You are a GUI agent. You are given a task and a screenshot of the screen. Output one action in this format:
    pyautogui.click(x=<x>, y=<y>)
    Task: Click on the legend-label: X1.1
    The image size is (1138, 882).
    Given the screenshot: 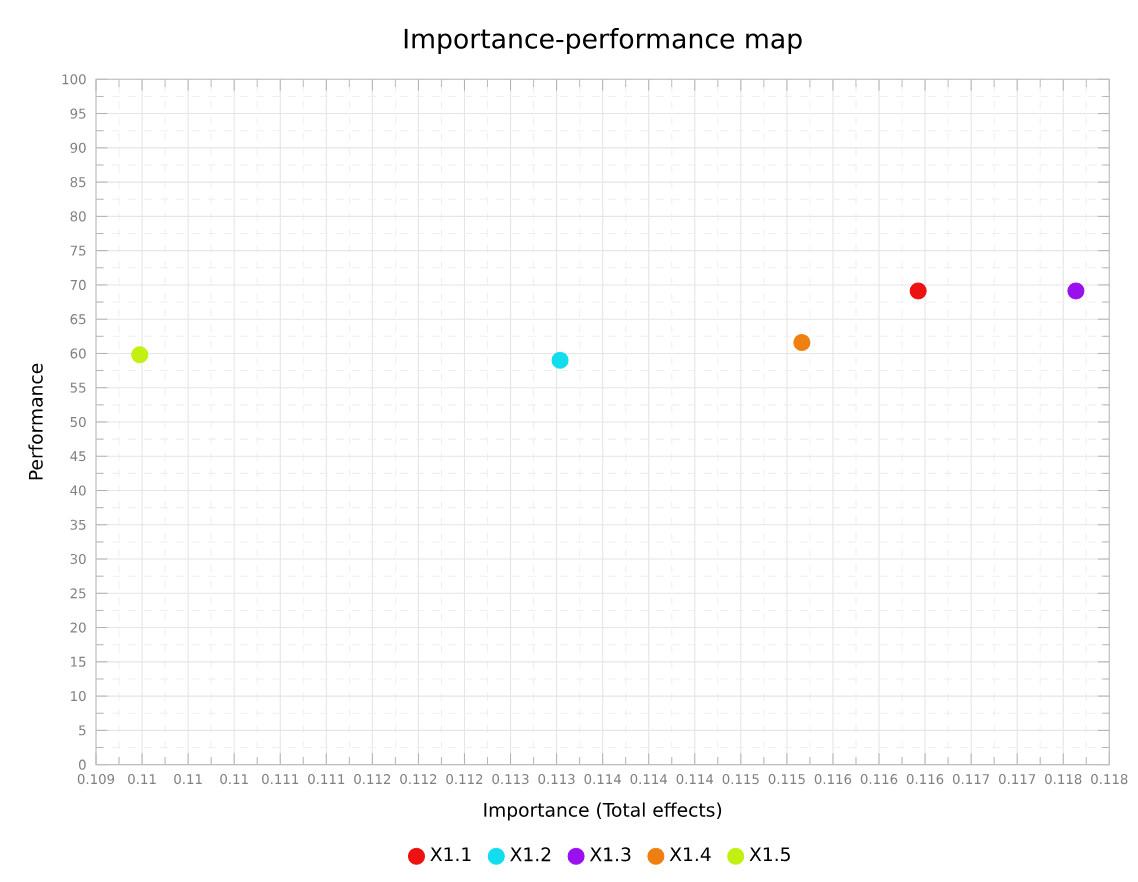 What is the action you would take?
    pyautogui.click(x=450, y=854)
    